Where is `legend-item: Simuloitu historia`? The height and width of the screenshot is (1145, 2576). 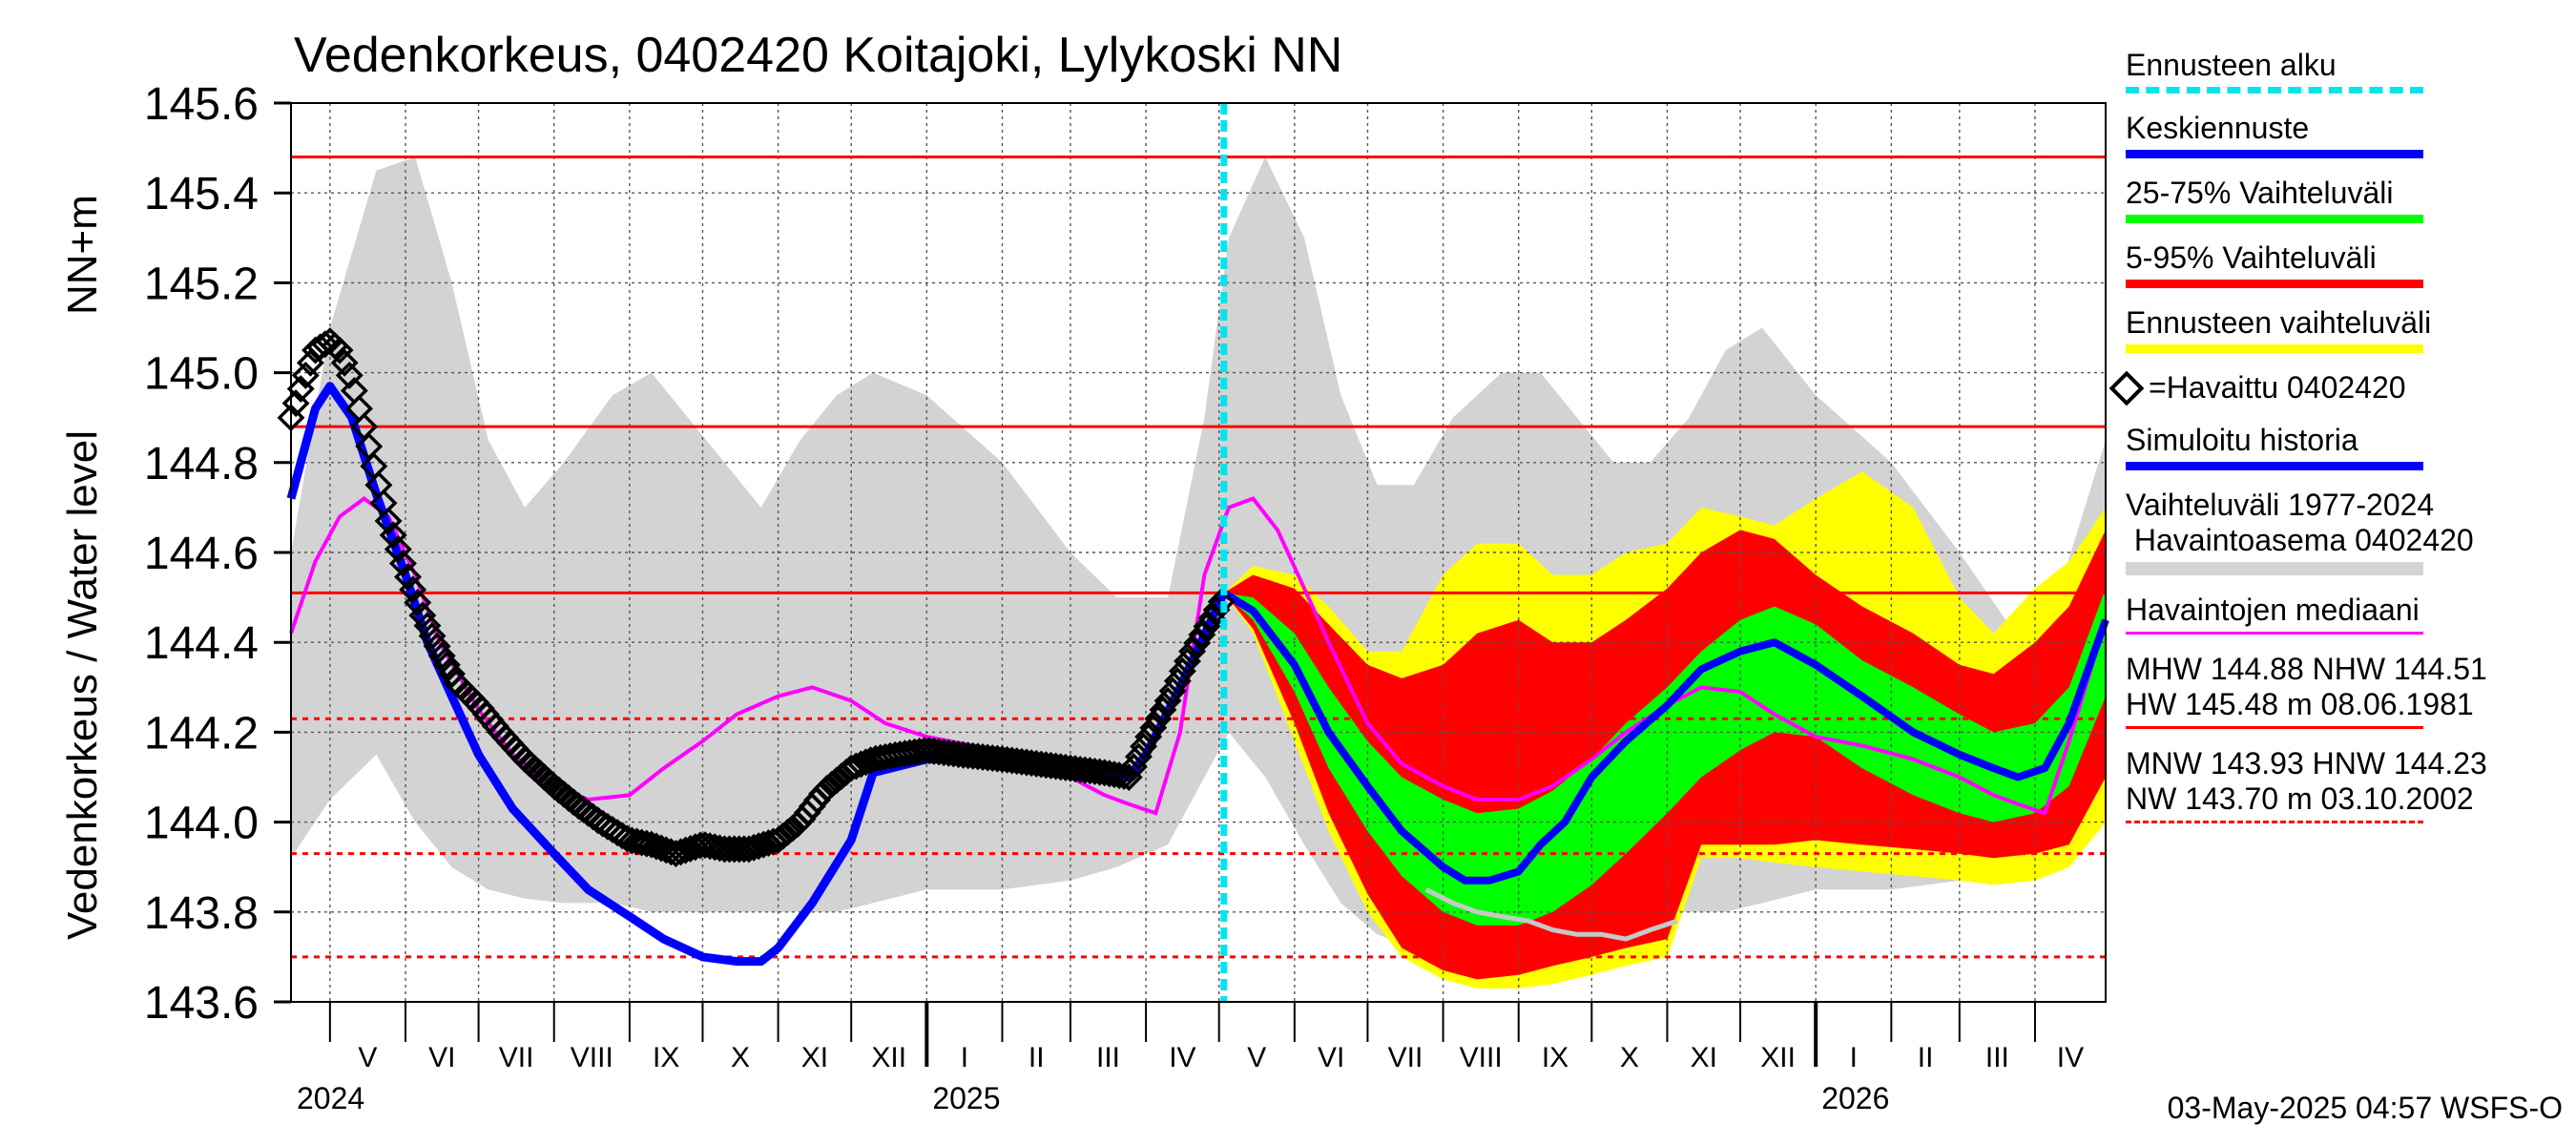
legend-item: Simuloitu historia is located at coordinates (2345, 446).